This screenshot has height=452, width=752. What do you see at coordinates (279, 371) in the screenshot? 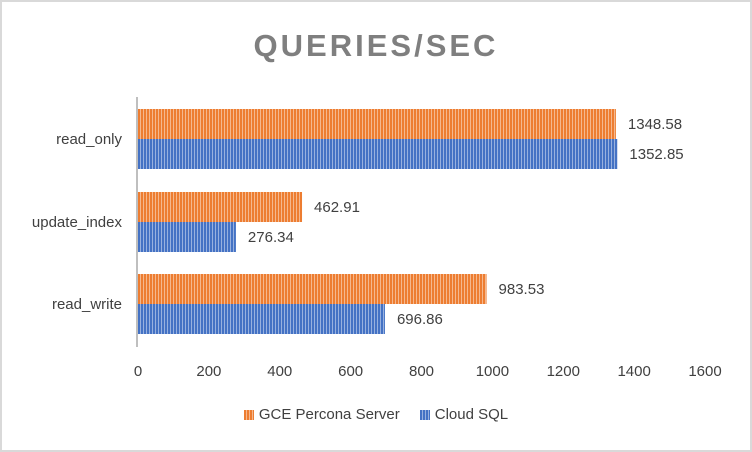
I see `x-tick-label: 400` at bounding box center [279, 371].